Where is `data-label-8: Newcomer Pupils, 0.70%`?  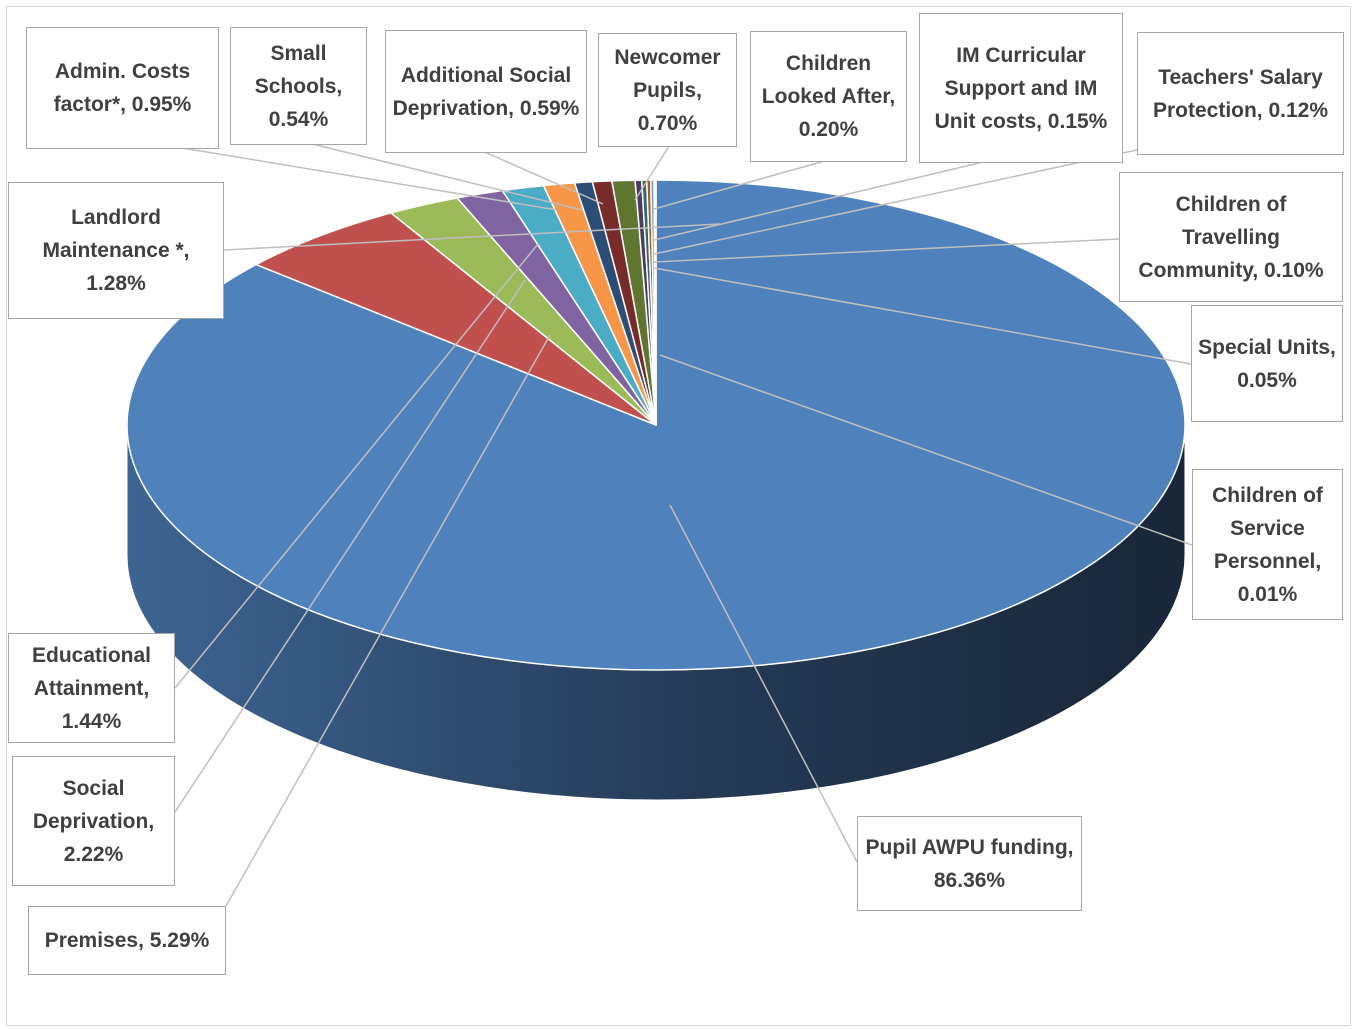 data-label-8: Newcomer Pupils, 0.70% is located at coordinates (667, 90).